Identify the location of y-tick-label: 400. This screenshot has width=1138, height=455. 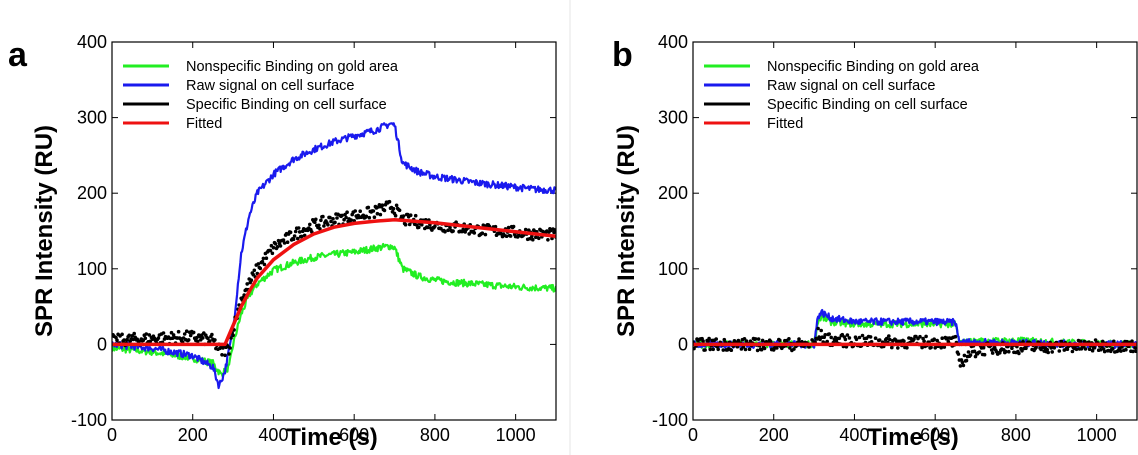
(92, 42).